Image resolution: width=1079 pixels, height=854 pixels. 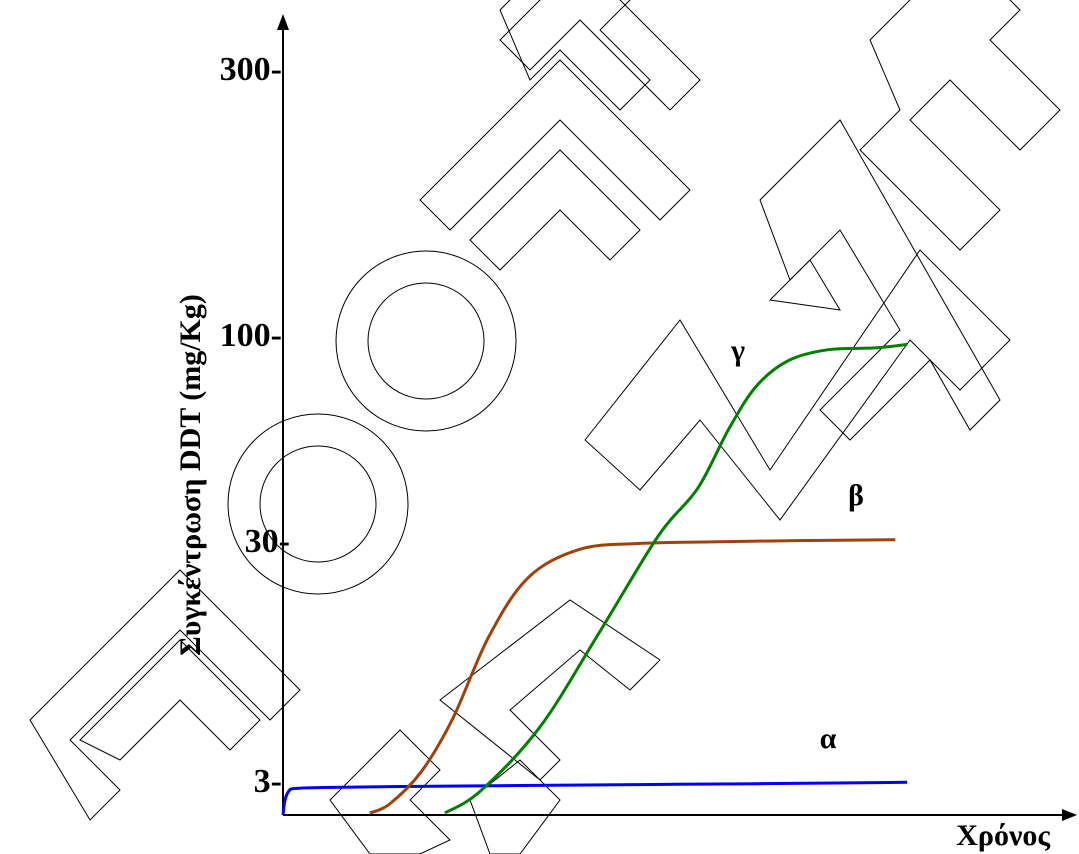 I want to click on y-tick-label-100: 100-, so click(x=251, y=335).